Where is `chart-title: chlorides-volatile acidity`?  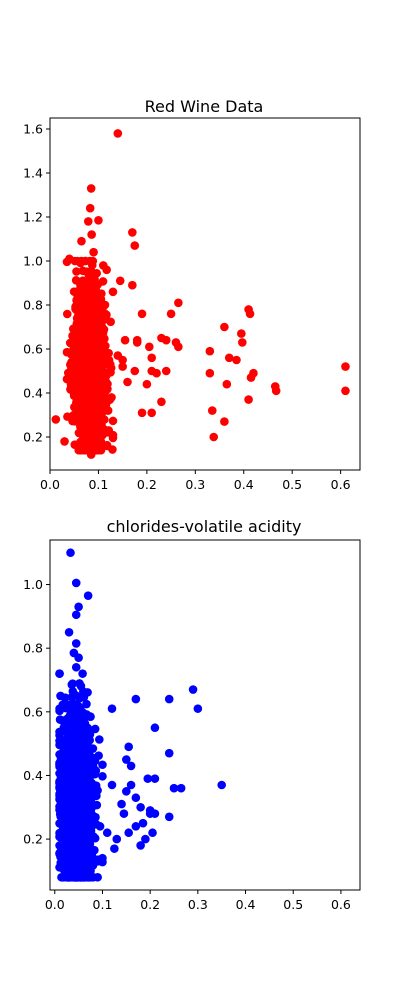
chart-title: chlorides-volatile acidity is located at coordinates (204, 526).